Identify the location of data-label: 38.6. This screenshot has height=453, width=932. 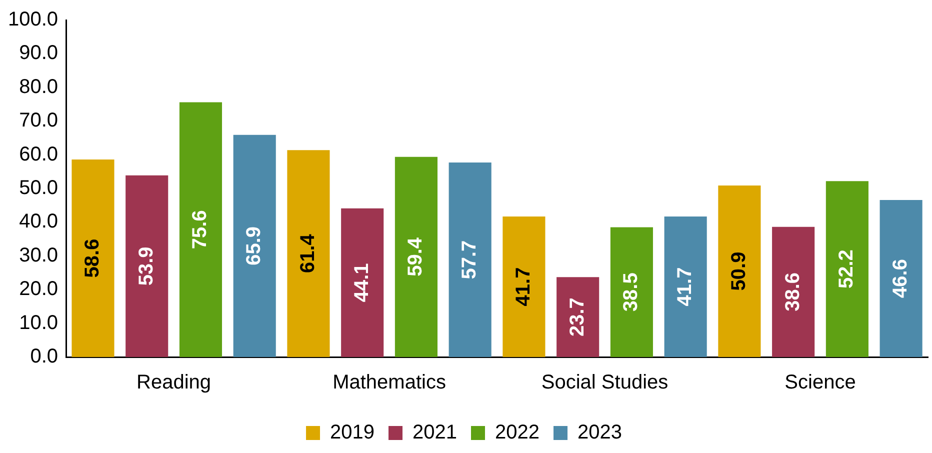
(793, 292).